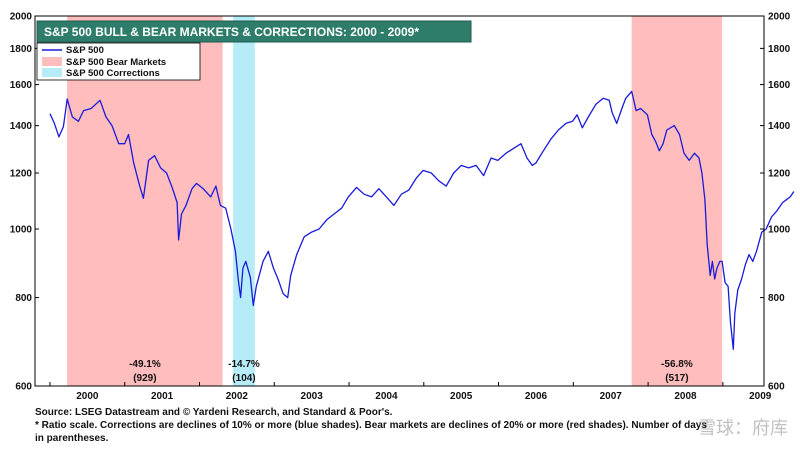 This screenshot has width=800, height=450. Describe the element at coordinates (776, 298) in the screenshot. I see `y-tick-label-right-800: 800` at that location.